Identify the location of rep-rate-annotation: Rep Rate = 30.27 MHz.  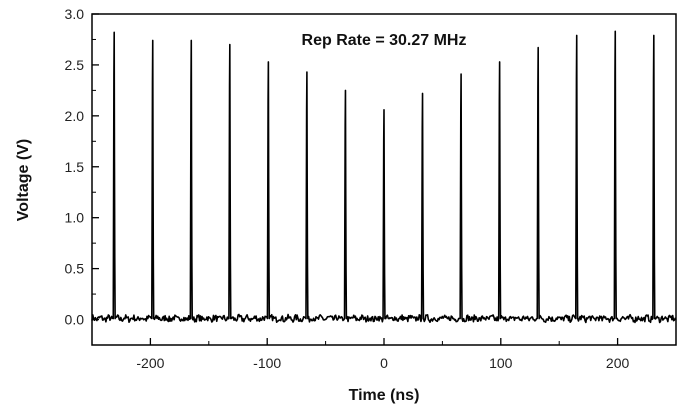
(384, 40).